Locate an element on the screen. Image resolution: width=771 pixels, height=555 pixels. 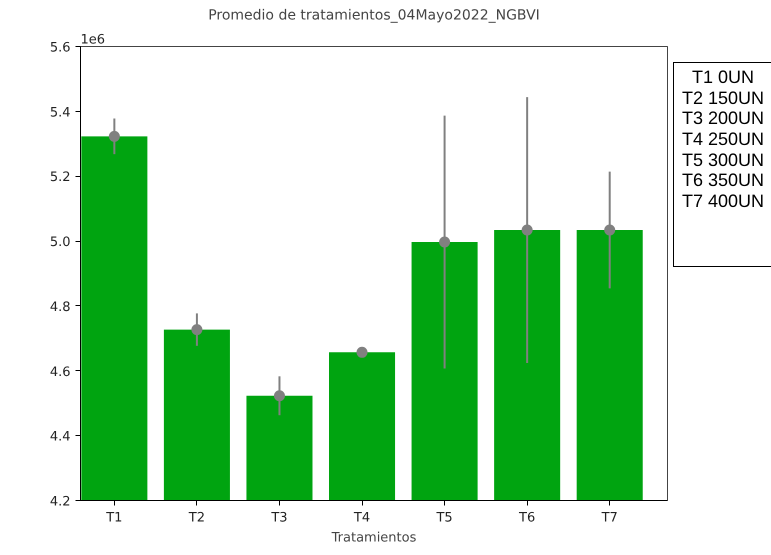
x-tick-label: T7 is located at coordinates (609, 518).